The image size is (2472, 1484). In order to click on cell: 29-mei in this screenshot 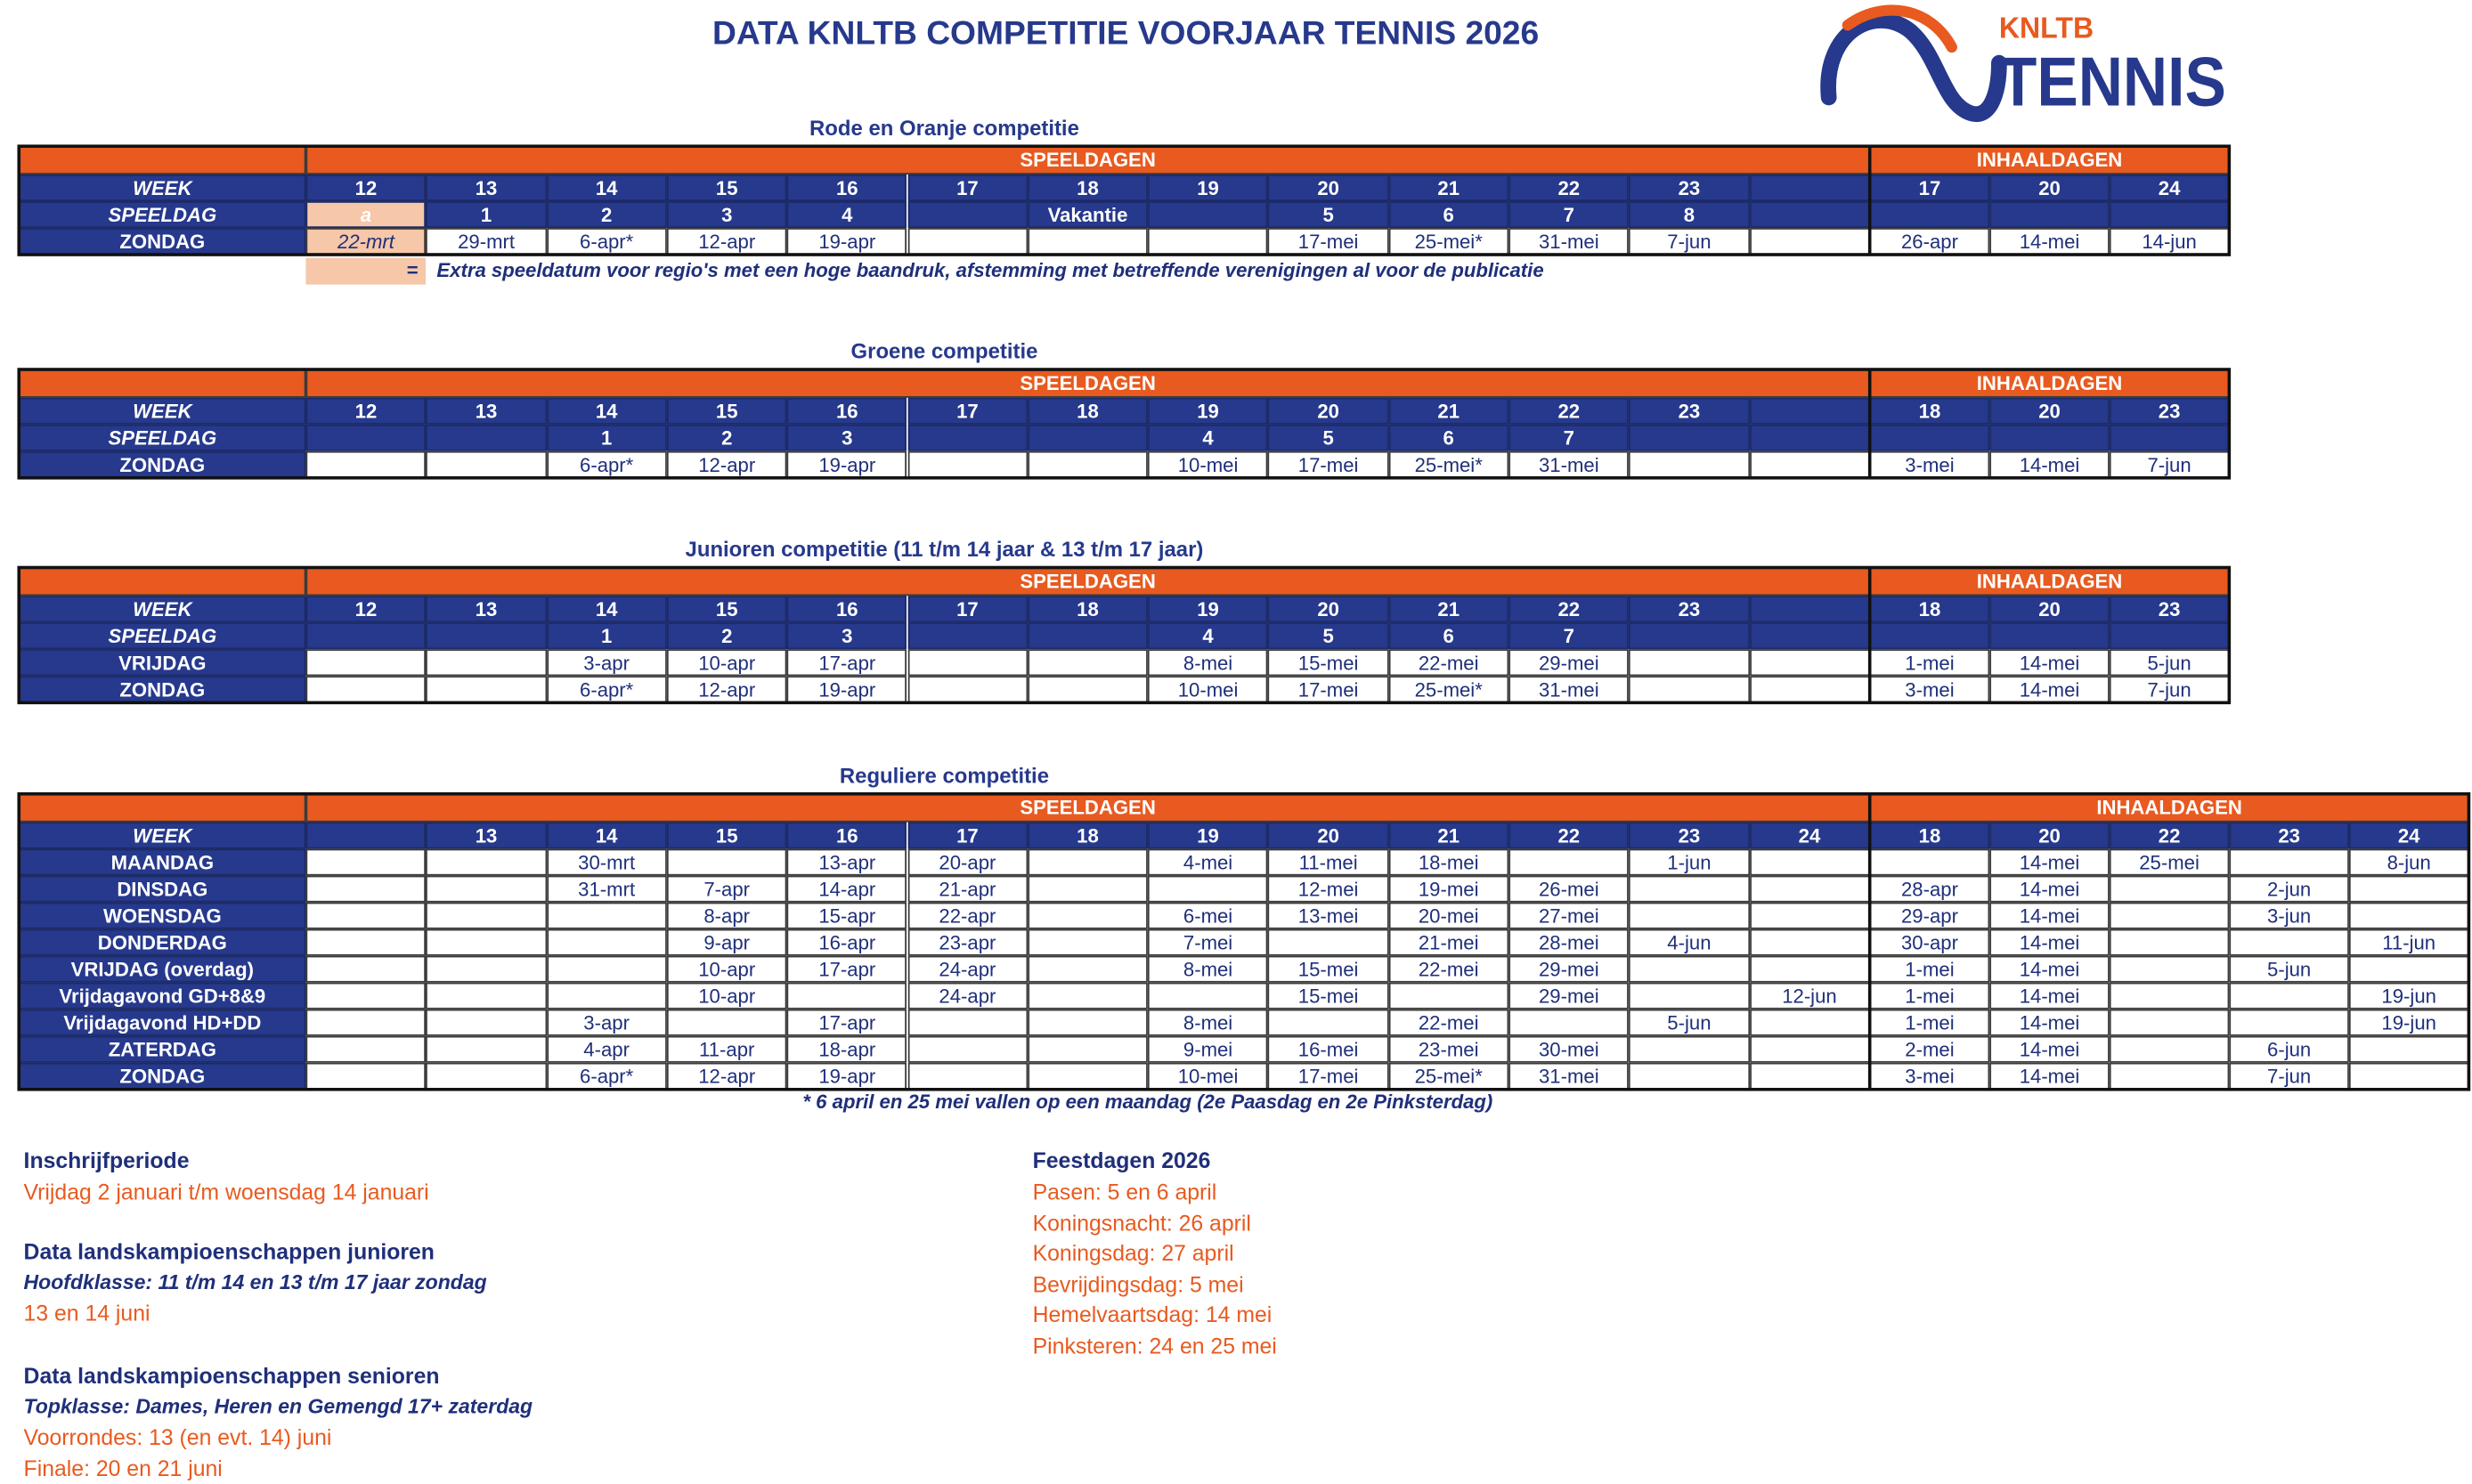, I will do `click(1569, 996)`.